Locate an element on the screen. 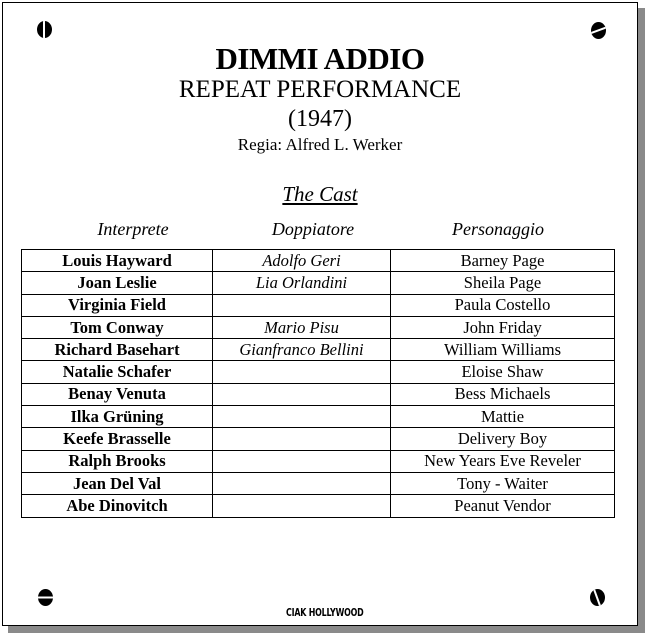 The height and width of the screenshot is (633, 645). character-cell: Tony - Waiter is located at coordinates (502, 483).